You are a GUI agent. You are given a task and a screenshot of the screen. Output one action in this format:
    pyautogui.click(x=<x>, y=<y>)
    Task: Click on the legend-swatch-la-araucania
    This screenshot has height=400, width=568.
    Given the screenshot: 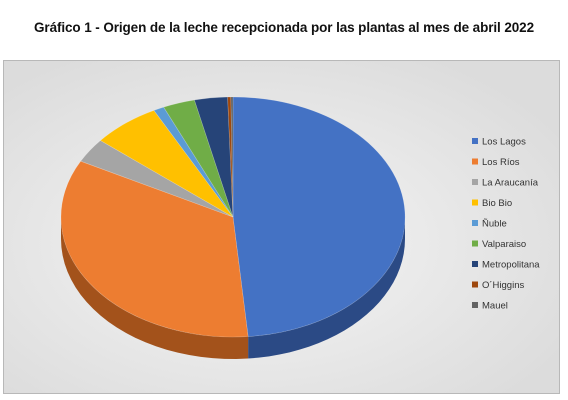 What is the action you would take?
    pyautogui.click(x=475, y=182)
    